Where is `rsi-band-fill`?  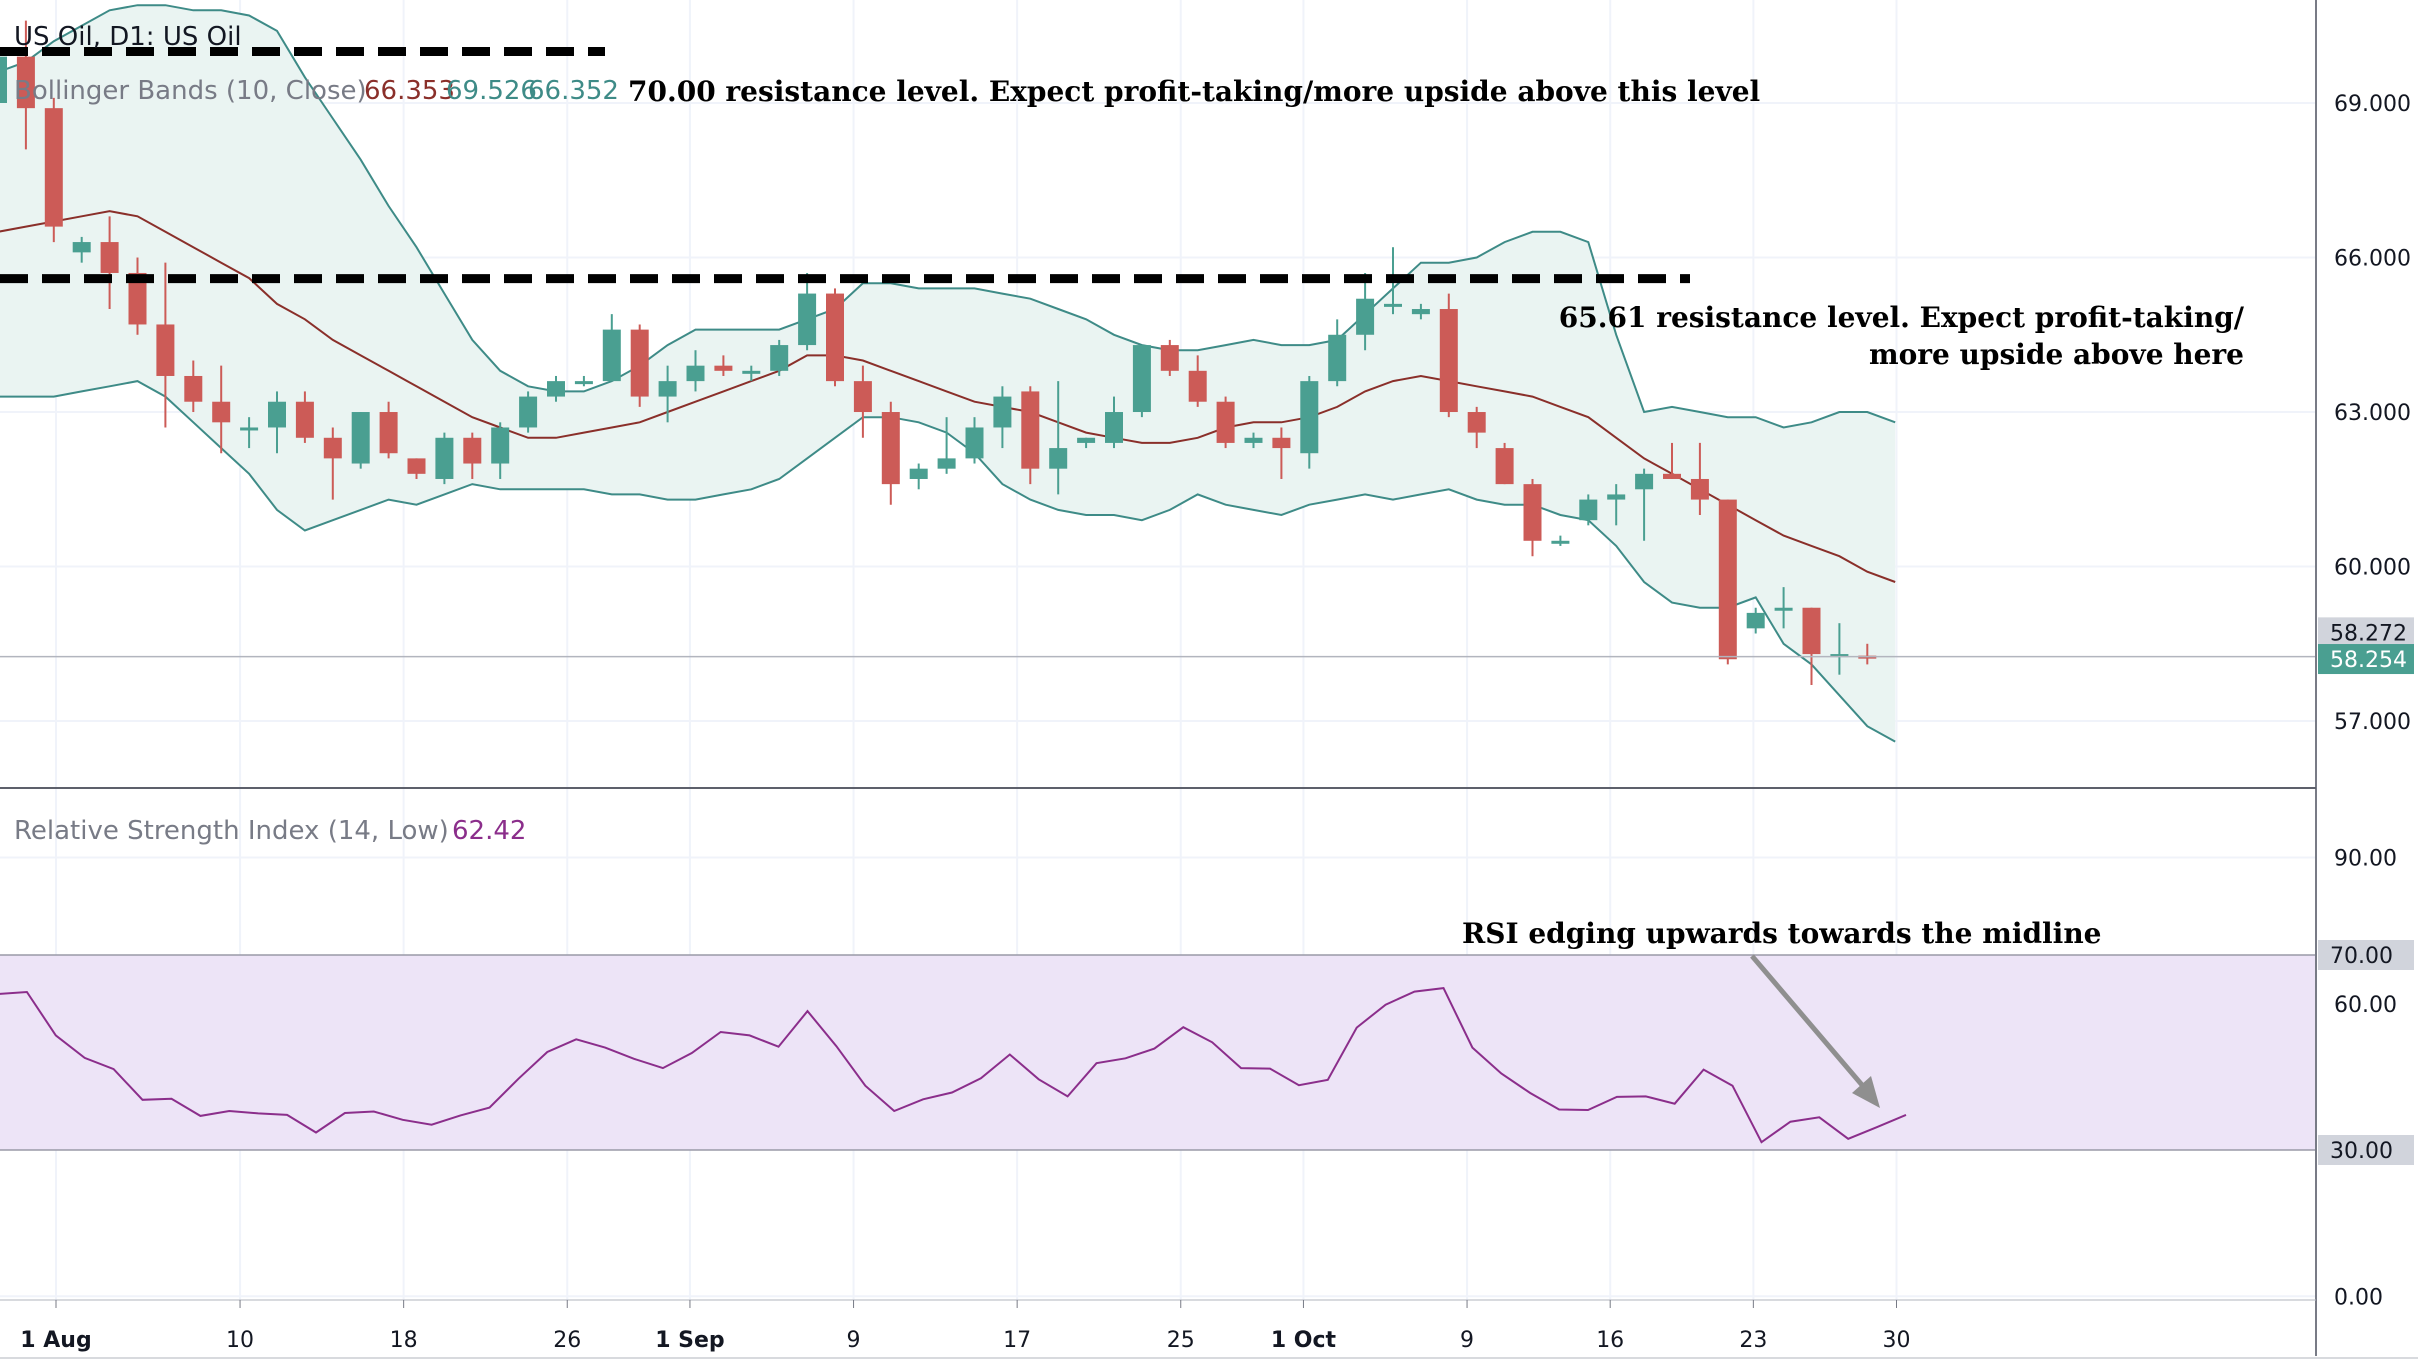 rsi-band-fill is located at coordinates (1158, 1052).